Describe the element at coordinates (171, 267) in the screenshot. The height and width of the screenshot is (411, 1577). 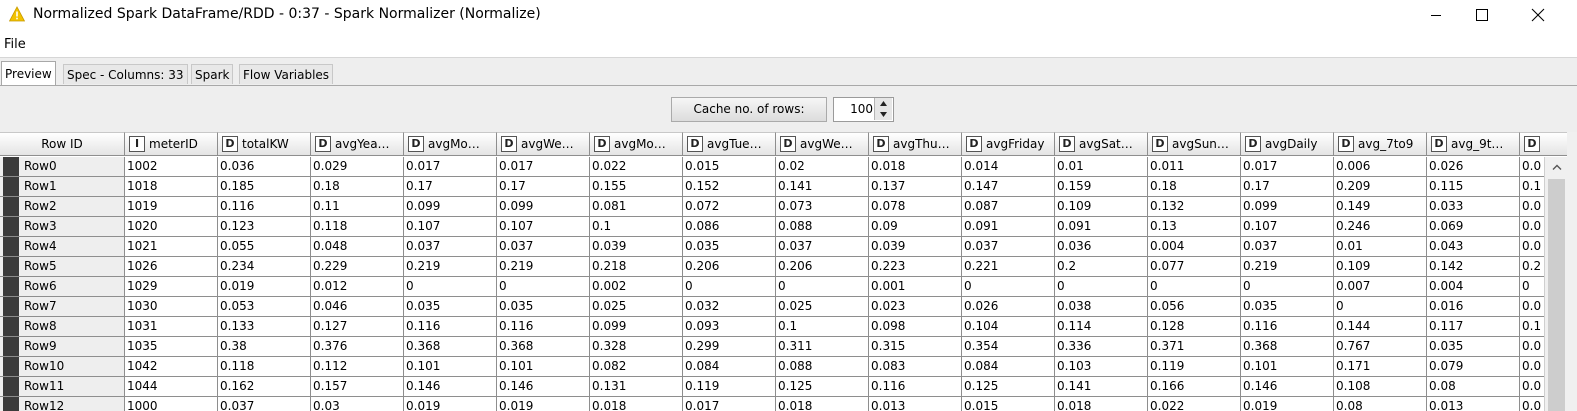
I see `table-cell: 1026` at that location.